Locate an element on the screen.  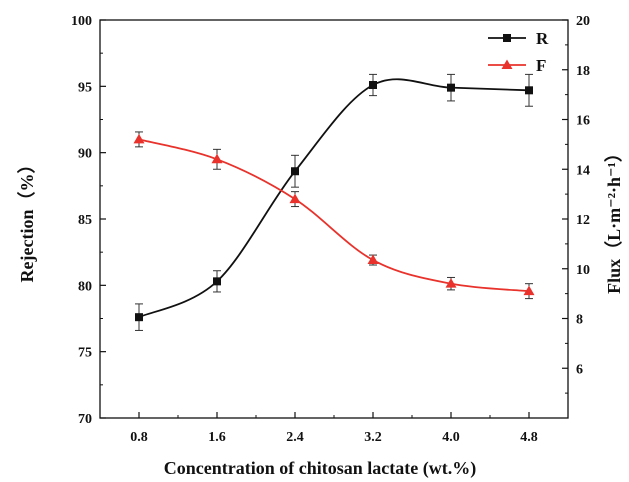
legend-marker-F is located at coordinates (507, 64).